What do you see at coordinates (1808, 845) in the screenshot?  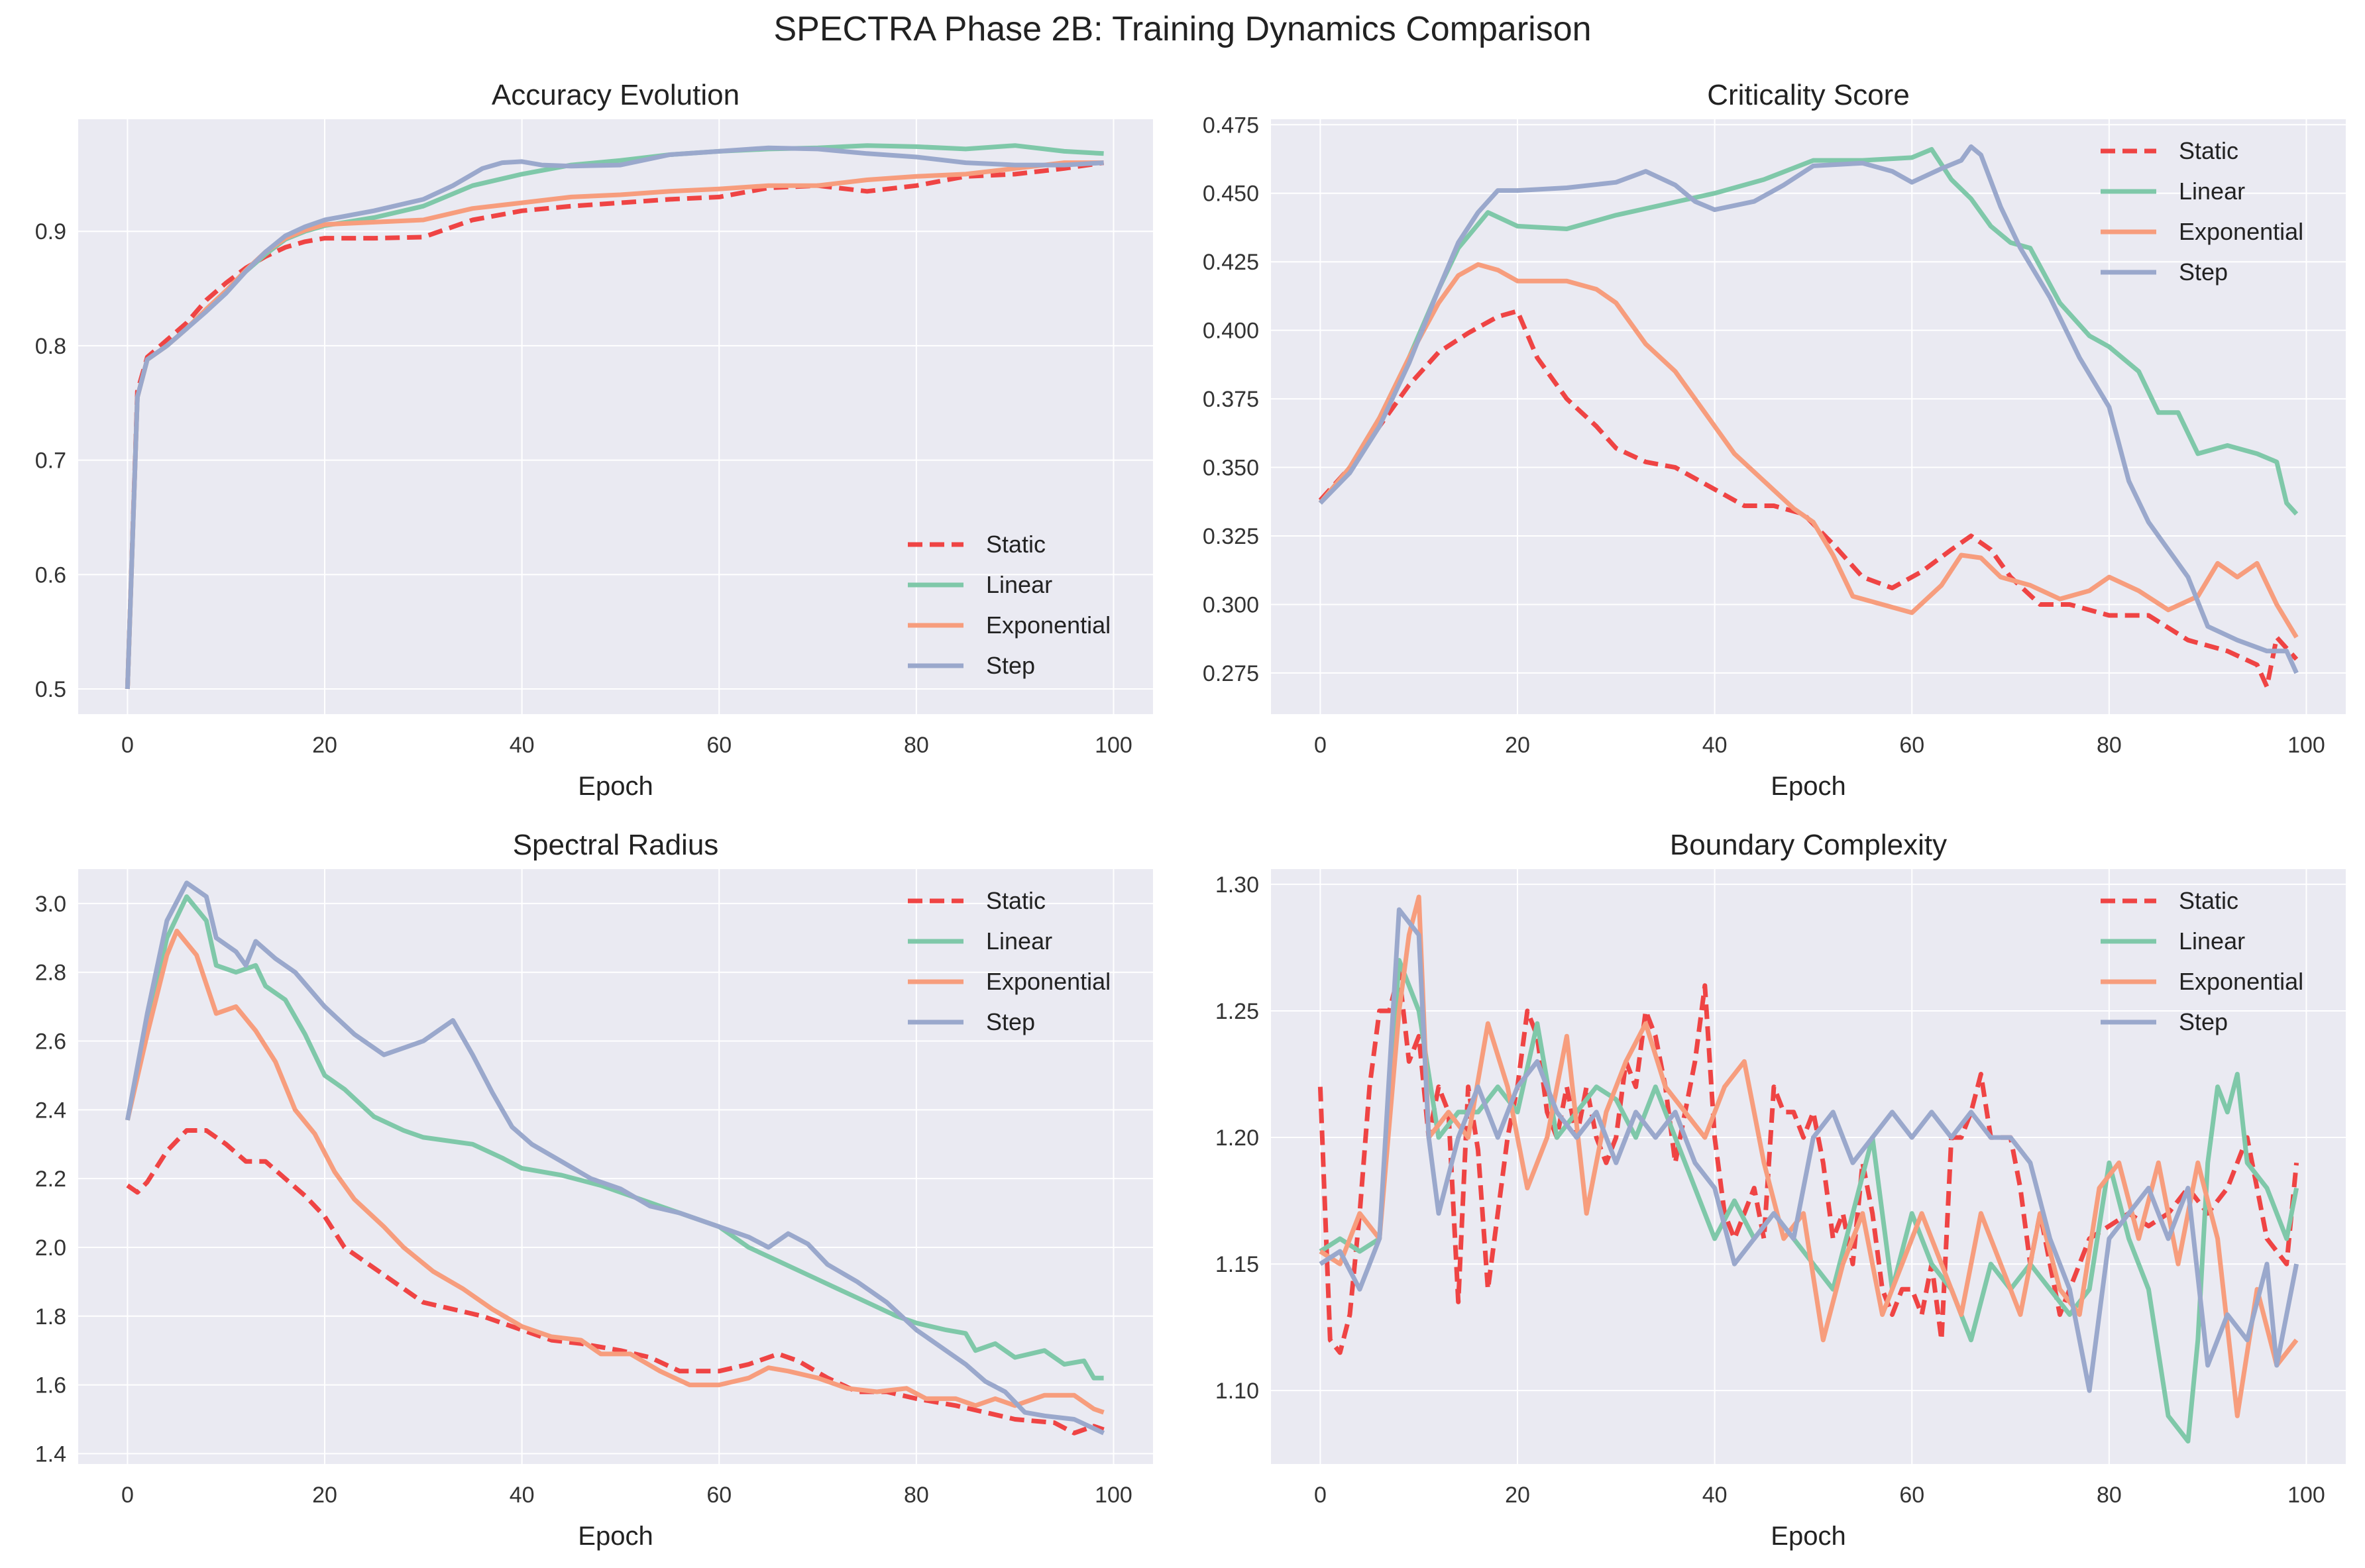 I see `subplot-title: Boundary Complexity` at bounding box center [1808, 845].